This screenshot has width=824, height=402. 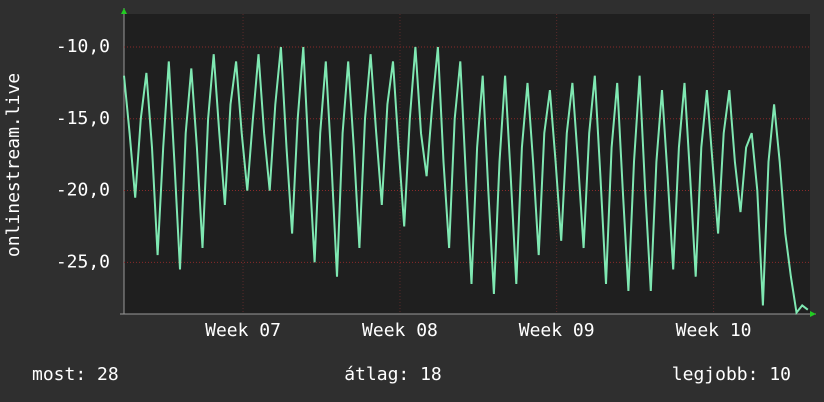 What do you see at coordinates (83, 118) in the screenshot?
I see `y-tick-label: -15,0` at bounding box center [83, 118].